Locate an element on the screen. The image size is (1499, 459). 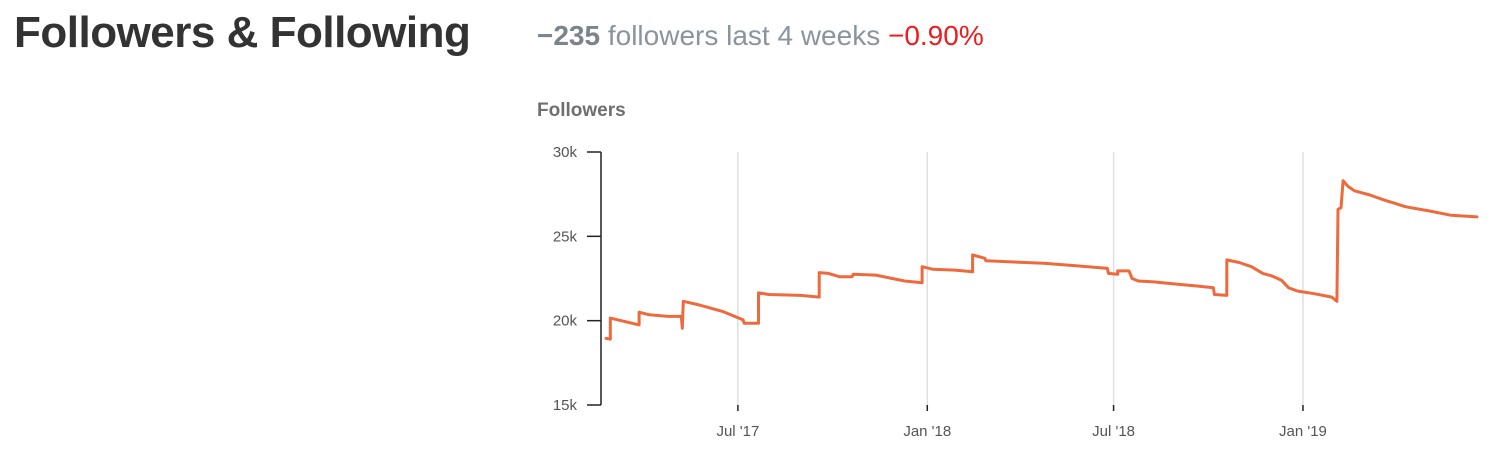
chart-title: Followers is located at coordinates (581, 110).